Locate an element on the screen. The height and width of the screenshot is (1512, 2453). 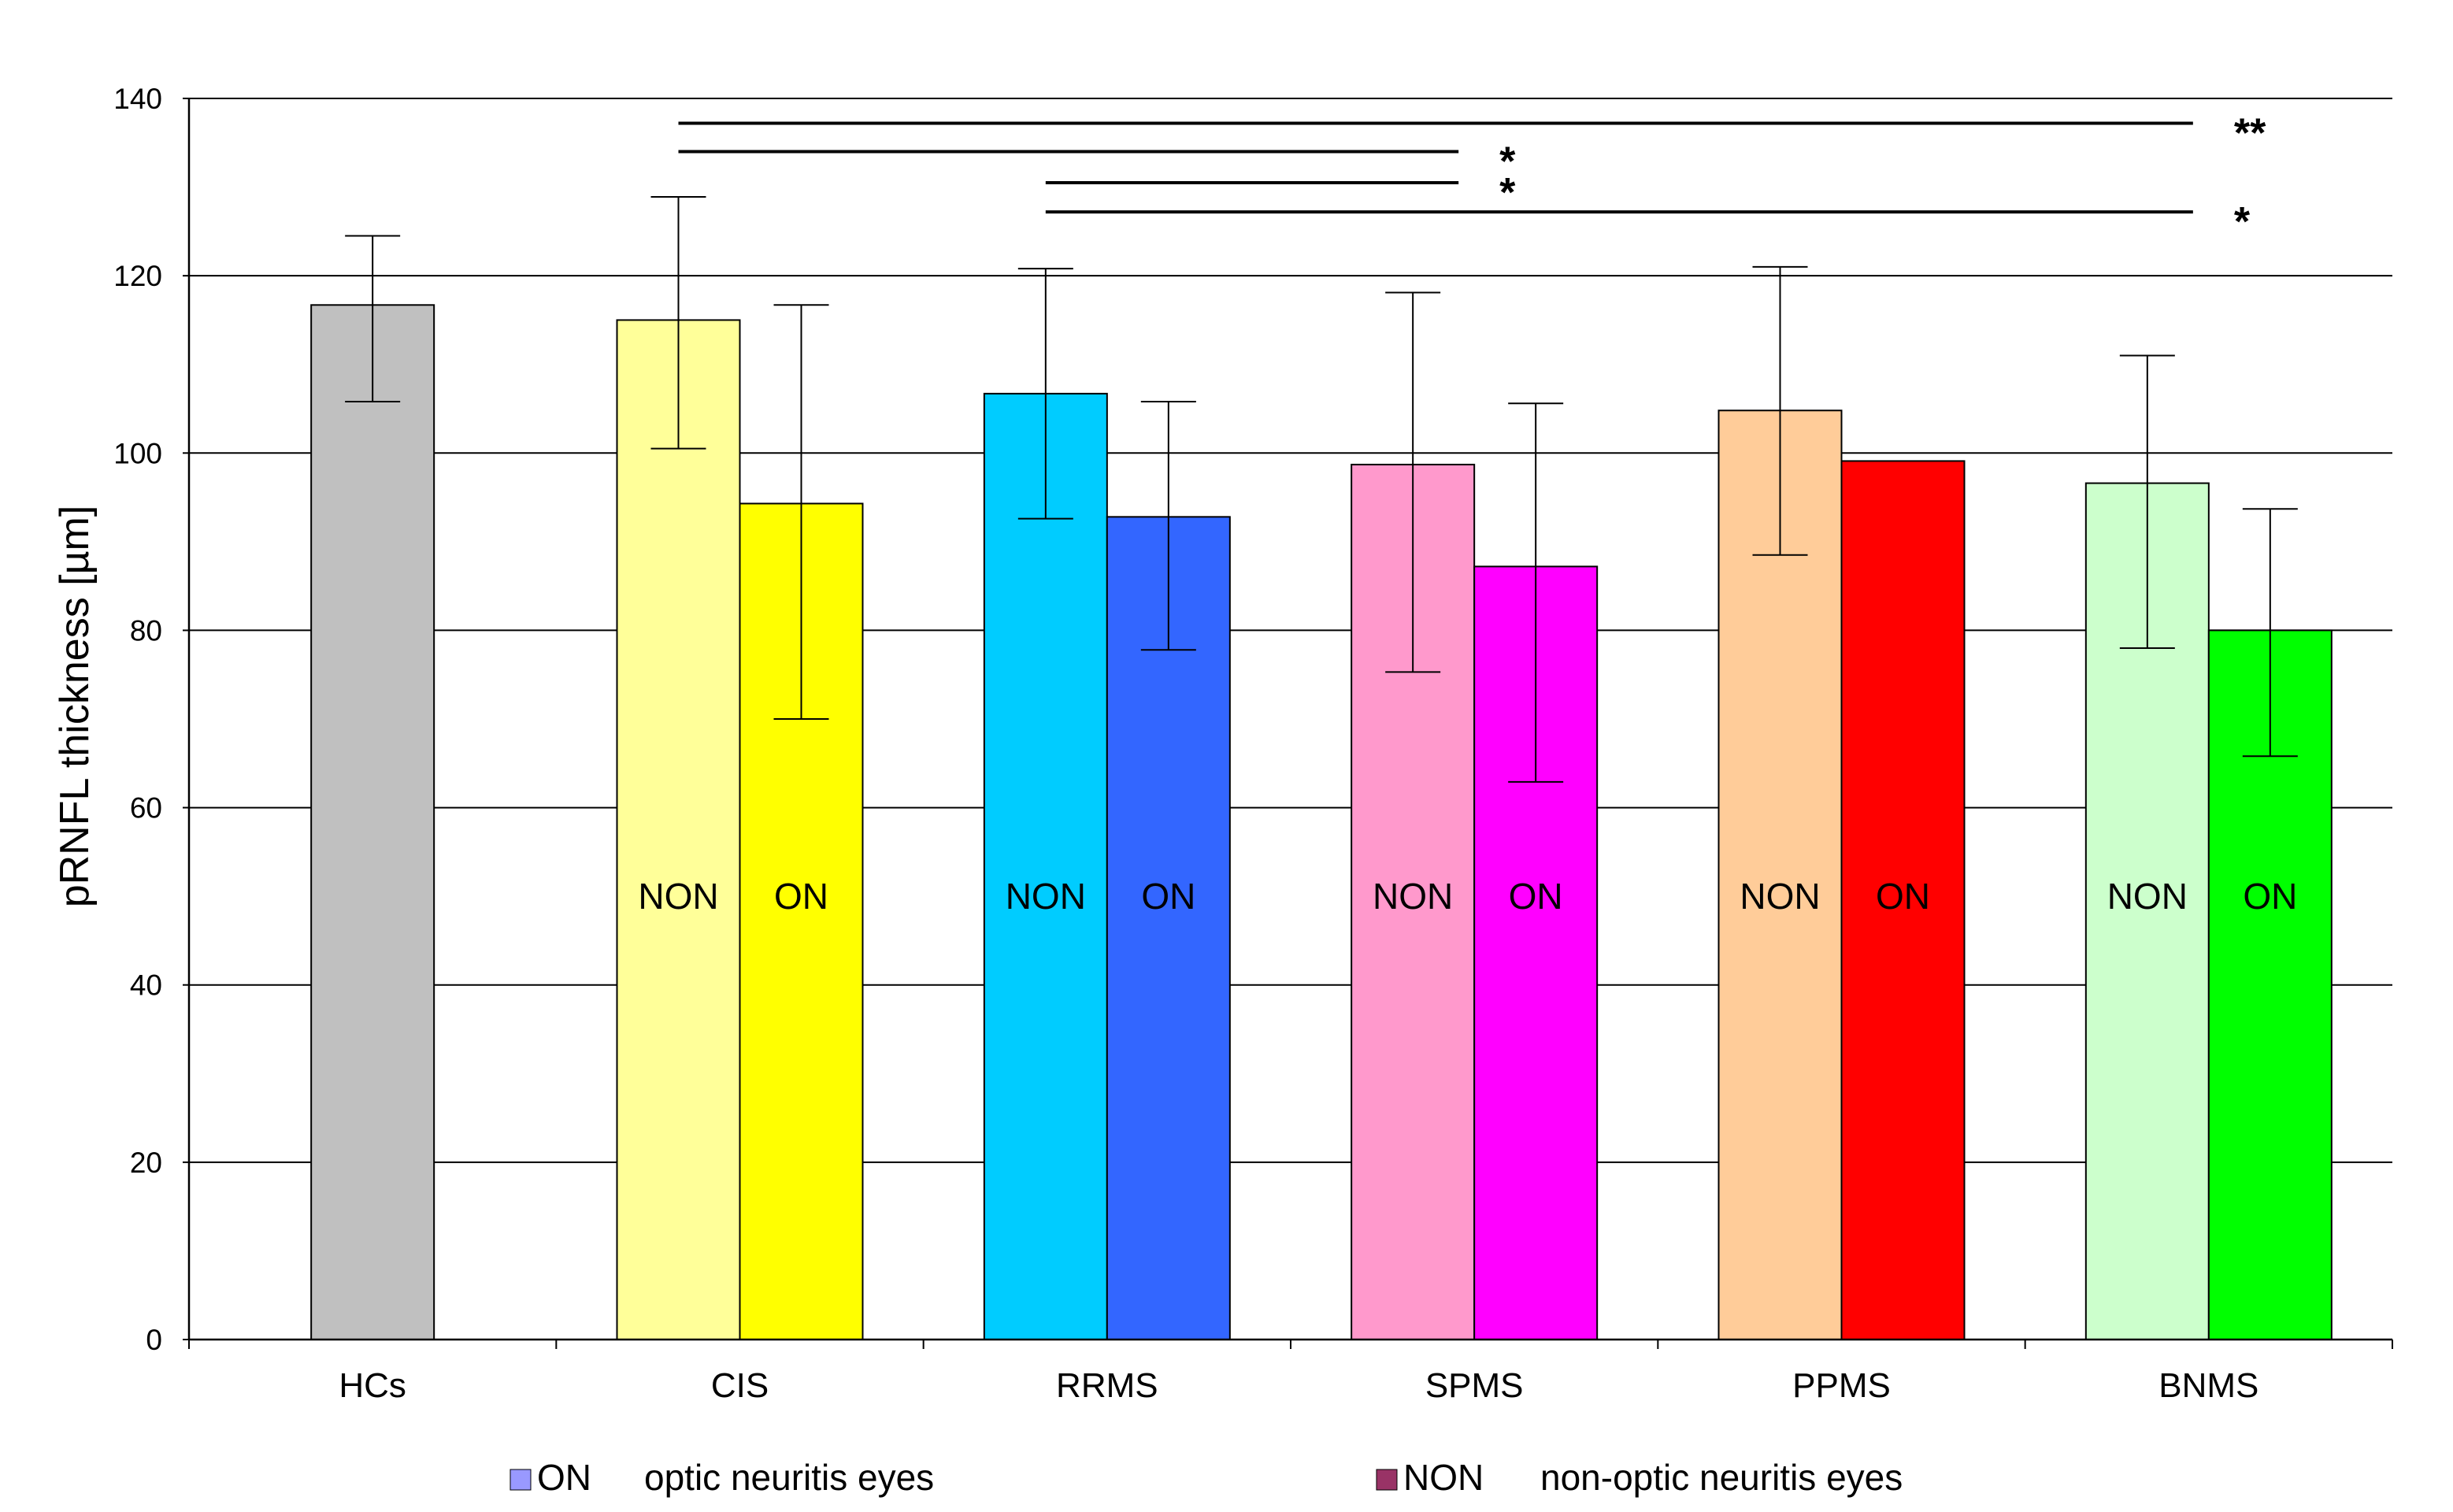
y-tick-label: 60 is located at coordinates (146, 808).